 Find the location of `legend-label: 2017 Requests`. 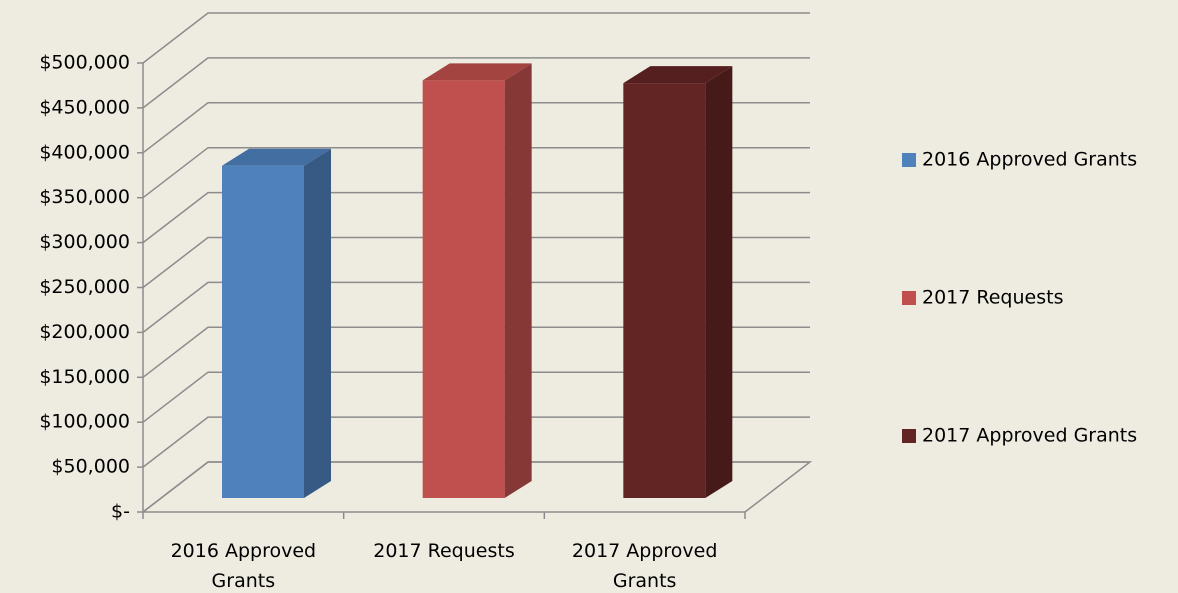

legend-label: 2017 Requests is located at coordinates (992, 298).